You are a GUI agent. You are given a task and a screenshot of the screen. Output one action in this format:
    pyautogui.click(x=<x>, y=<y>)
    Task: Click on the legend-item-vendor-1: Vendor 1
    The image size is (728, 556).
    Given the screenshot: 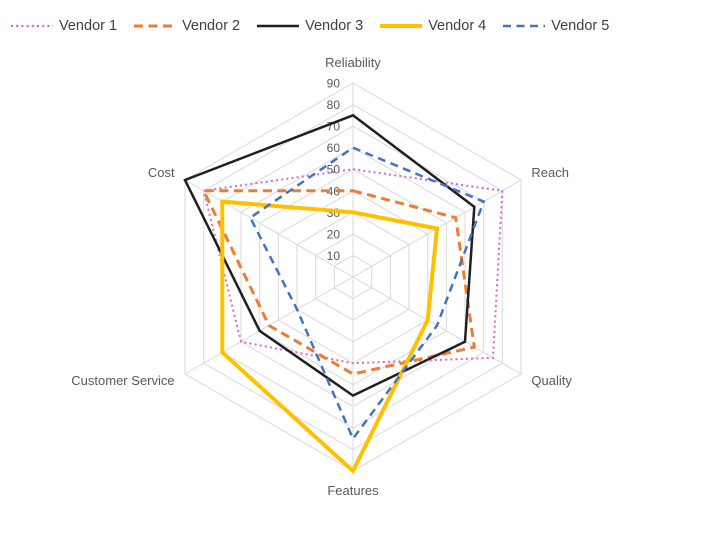 What is the action you would take?
    pyautogui.click(x=63, y=26)
    